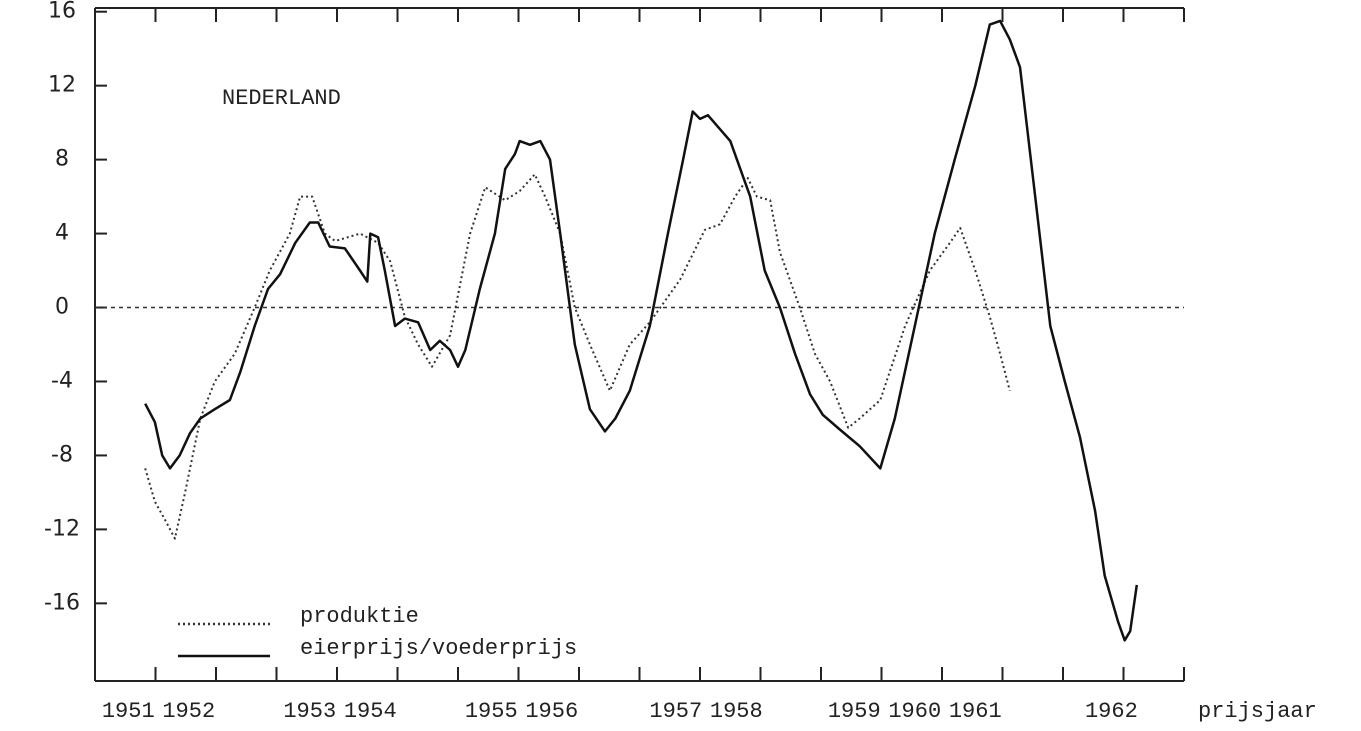 This screenshot has width=1361, height=731. What do you see at coordinates (370, 711) in the screenshot?
I see `x-tick-label: 1954` at bounding box center [370, 711].